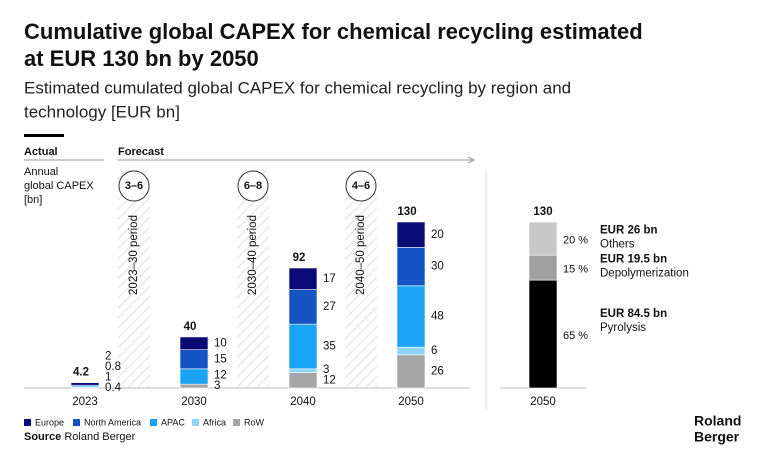 The image size is (768, 464). What do you see at coordinates (214, 422) in the screenshot?
I see `legend-label: Africa` at bounding box center [214, 422].